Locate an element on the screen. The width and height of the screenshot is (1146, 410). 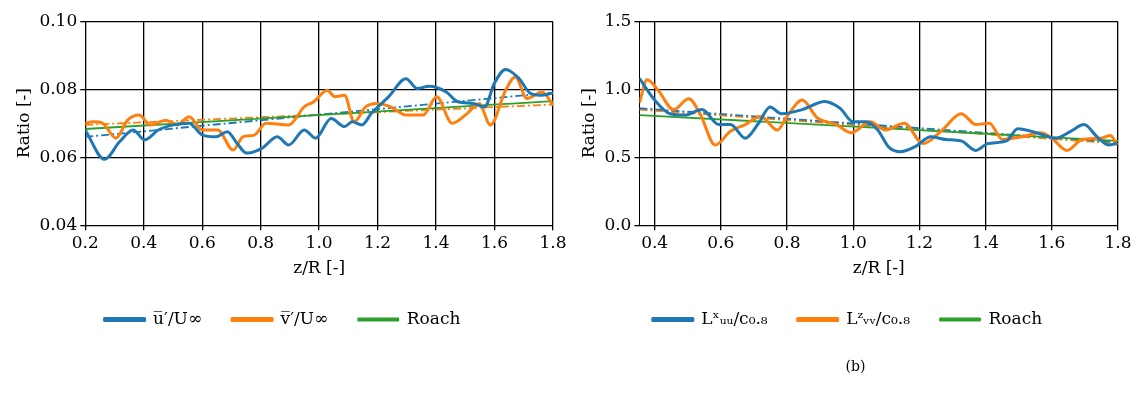
x-tick-label: 0.2 is located at coordinates (85, 241).